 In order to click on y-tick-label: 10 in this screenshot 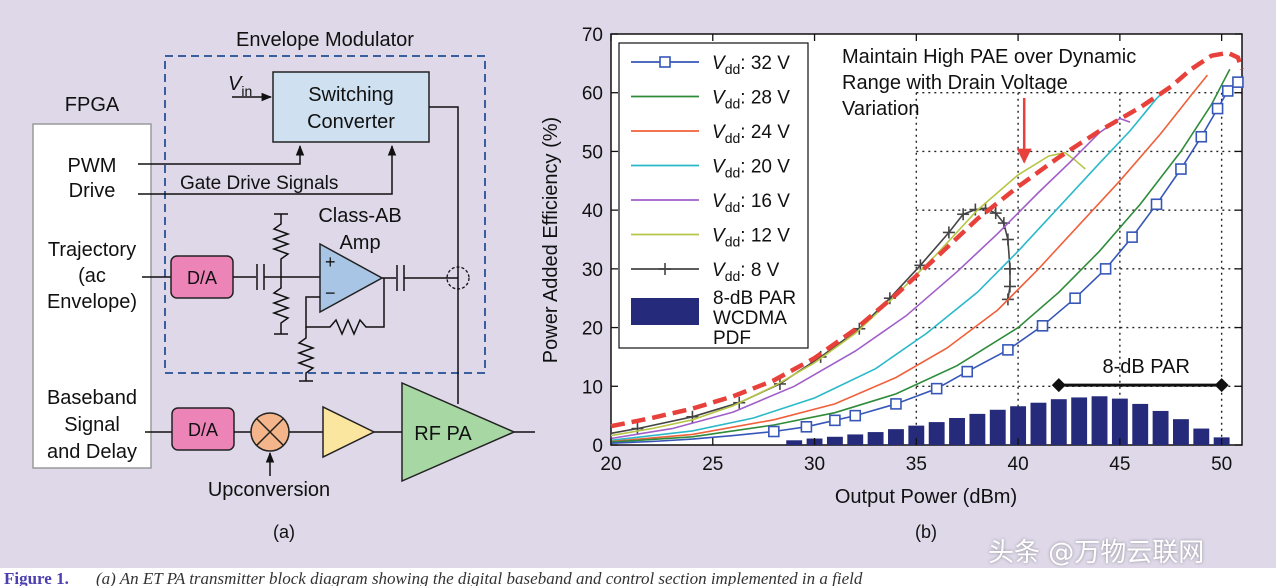, I will do `click(592, 387)`.